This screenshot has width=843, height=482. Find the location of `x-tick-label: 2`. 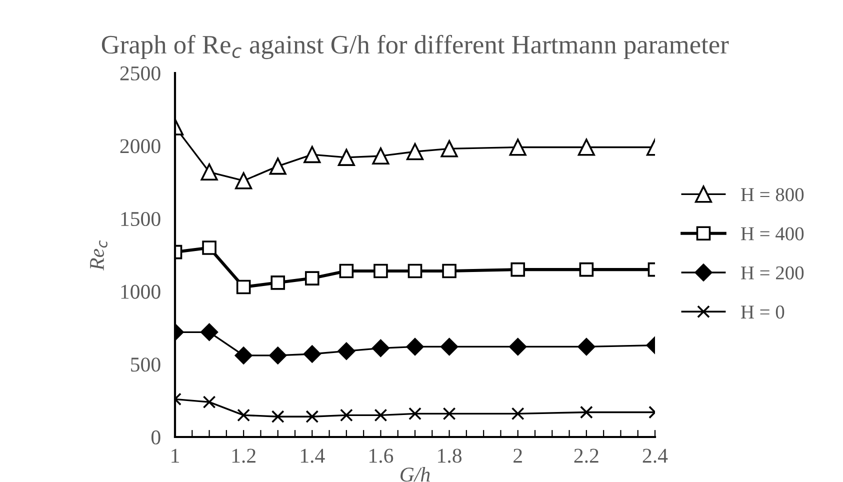

x-tick-label: 2 is located at coordinates (518, 455).